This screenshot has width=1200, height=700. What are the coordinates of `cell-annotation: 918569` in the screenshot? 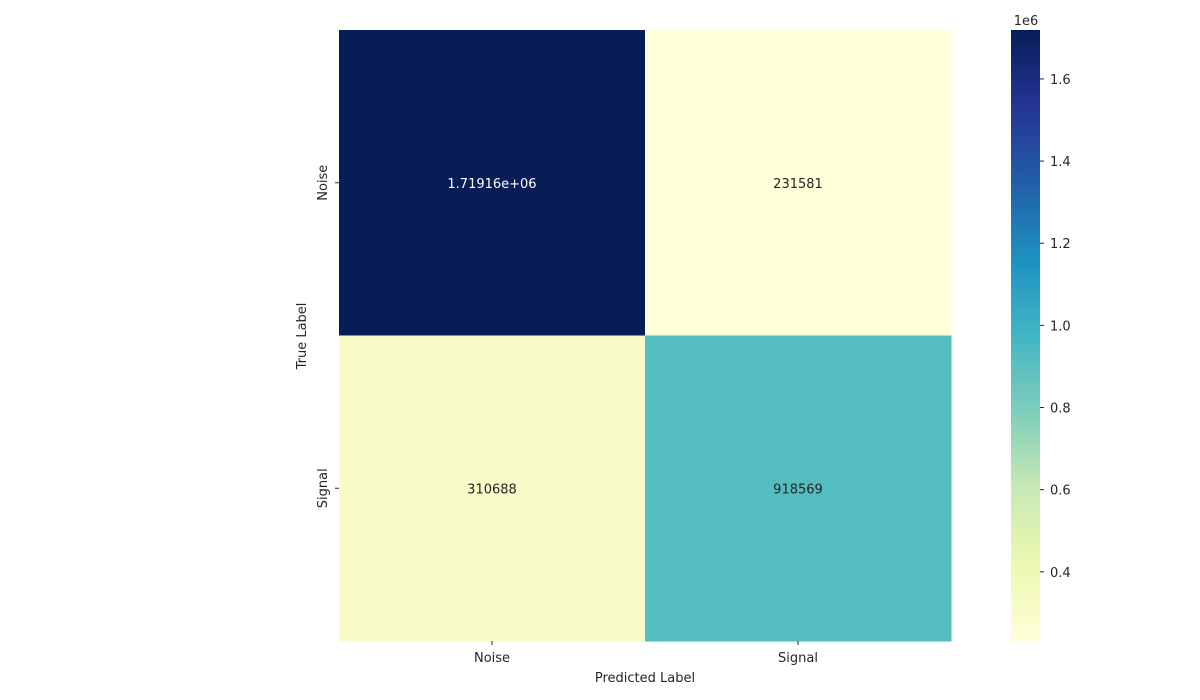 It's located at (798, 489).